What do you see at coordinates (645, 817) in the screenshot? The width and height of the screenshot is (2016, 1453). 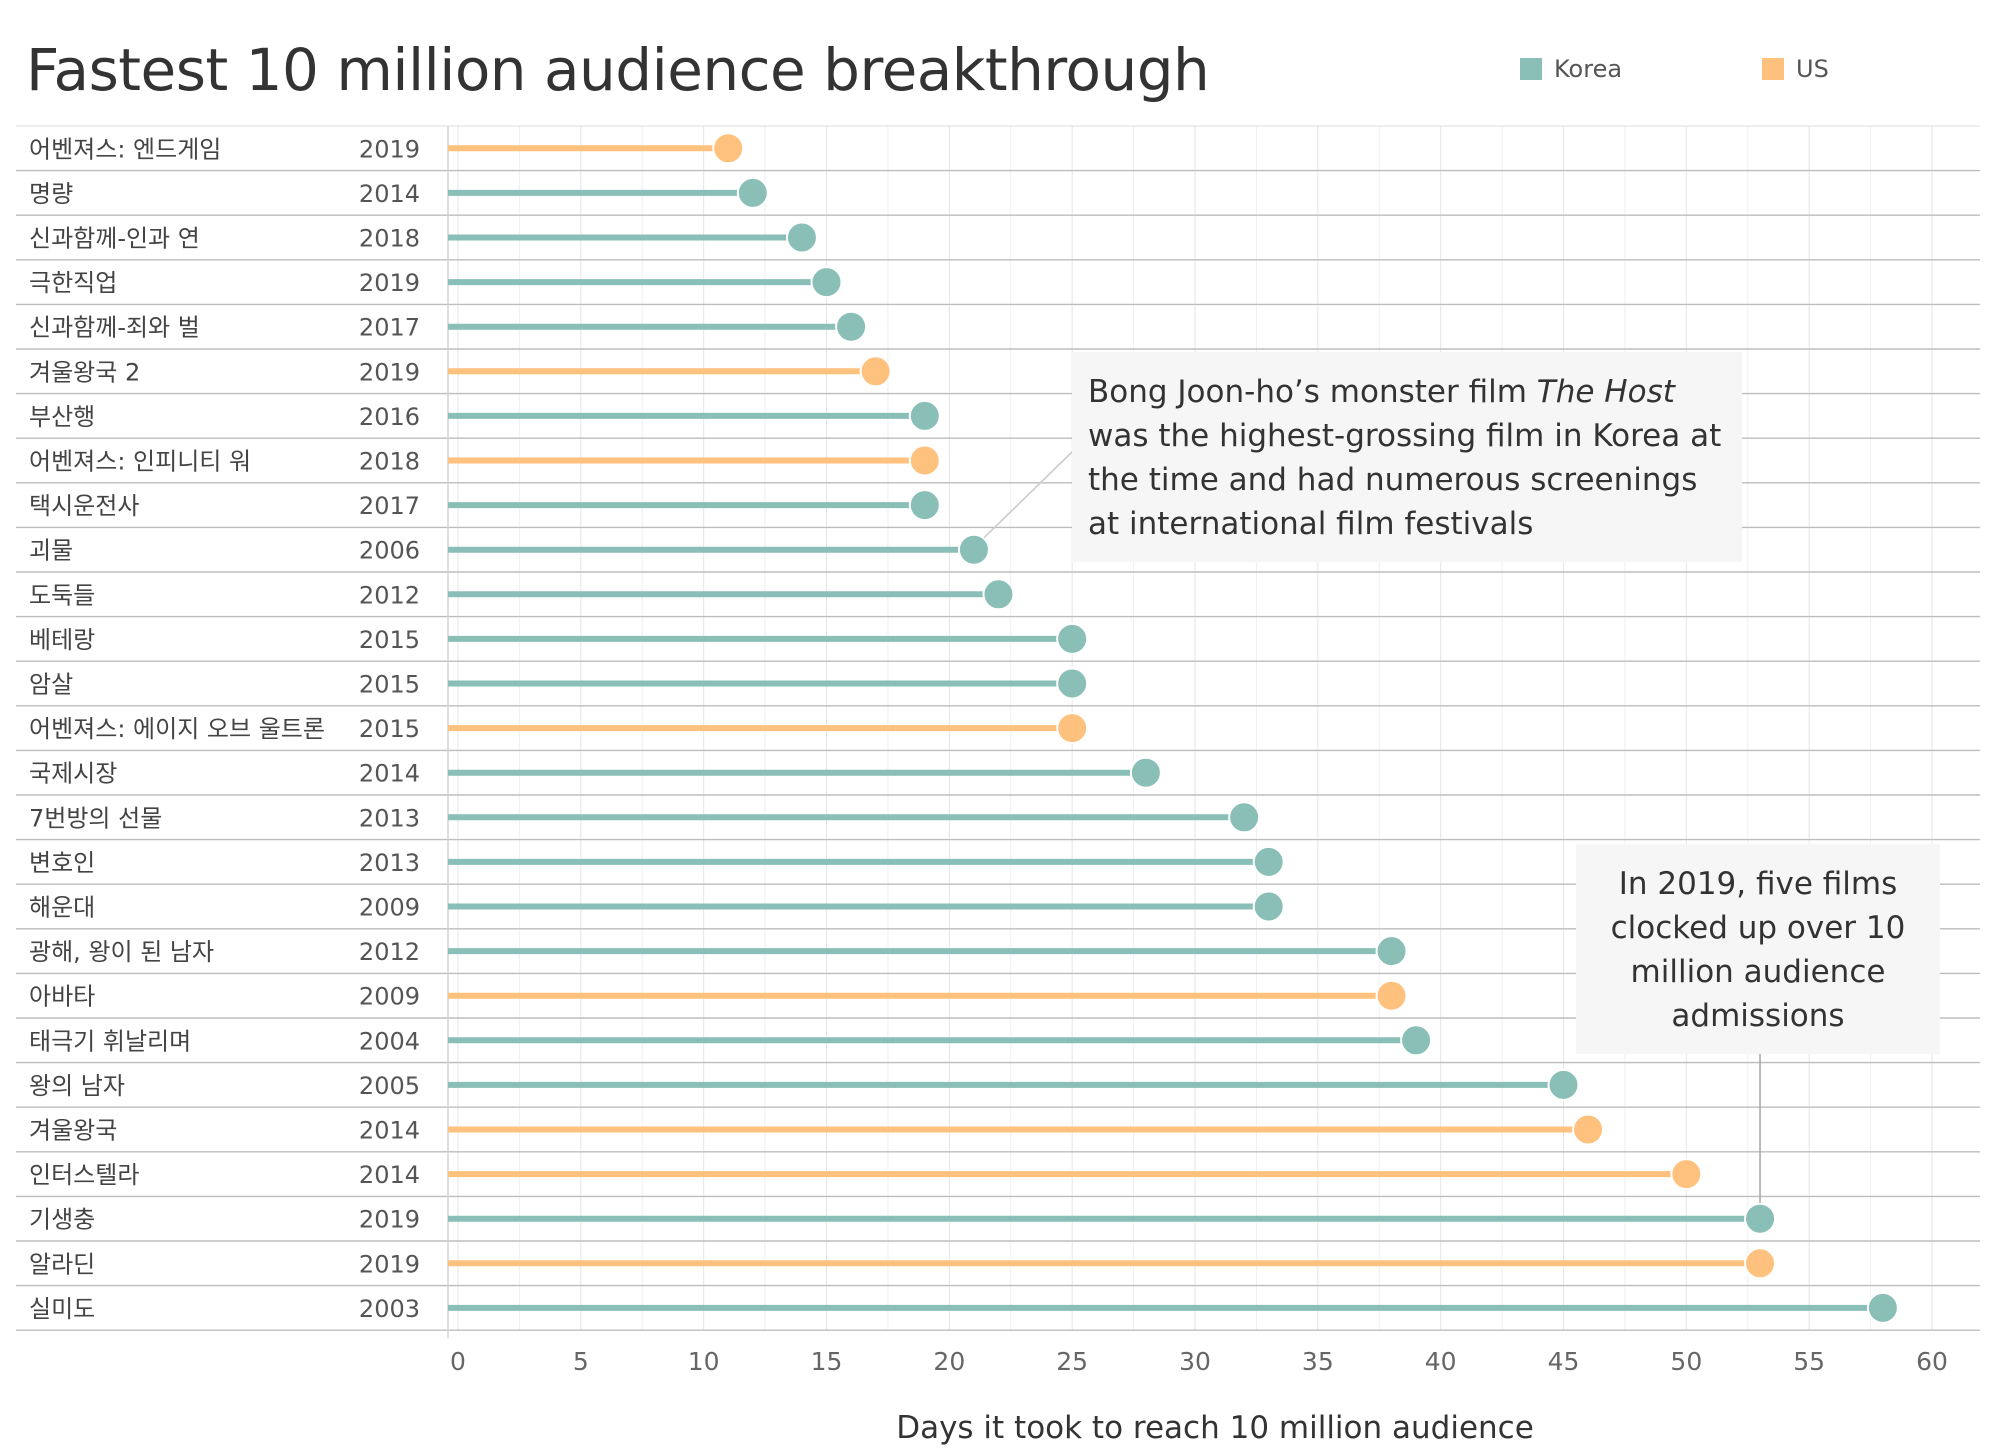 I see `lollipop-row: 7번방의 선물 2013` at bounding box center [645, 817].